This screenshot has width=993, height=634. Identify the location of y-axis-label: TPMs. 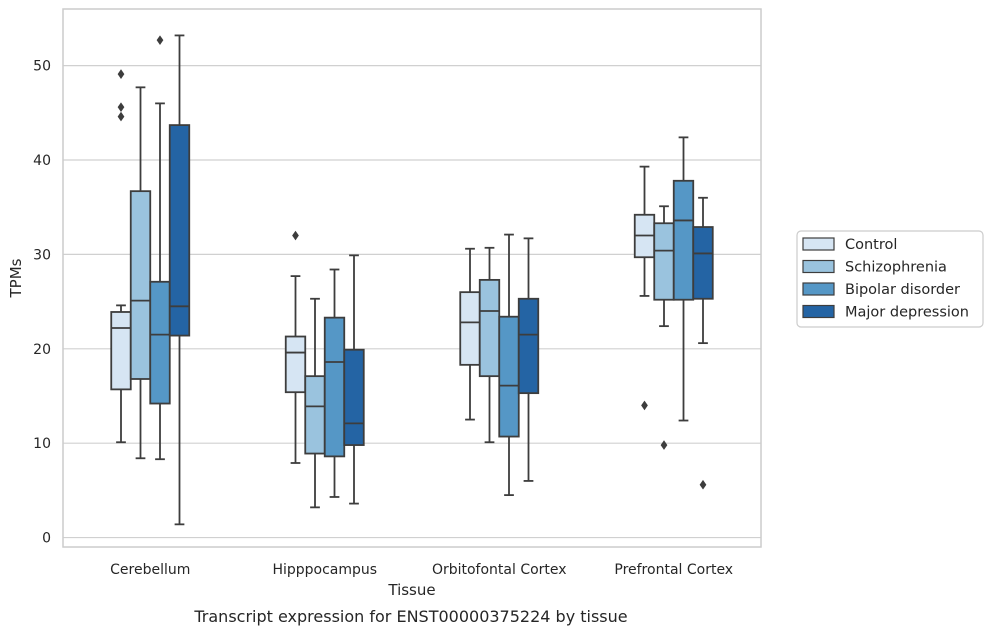
(16, 278).